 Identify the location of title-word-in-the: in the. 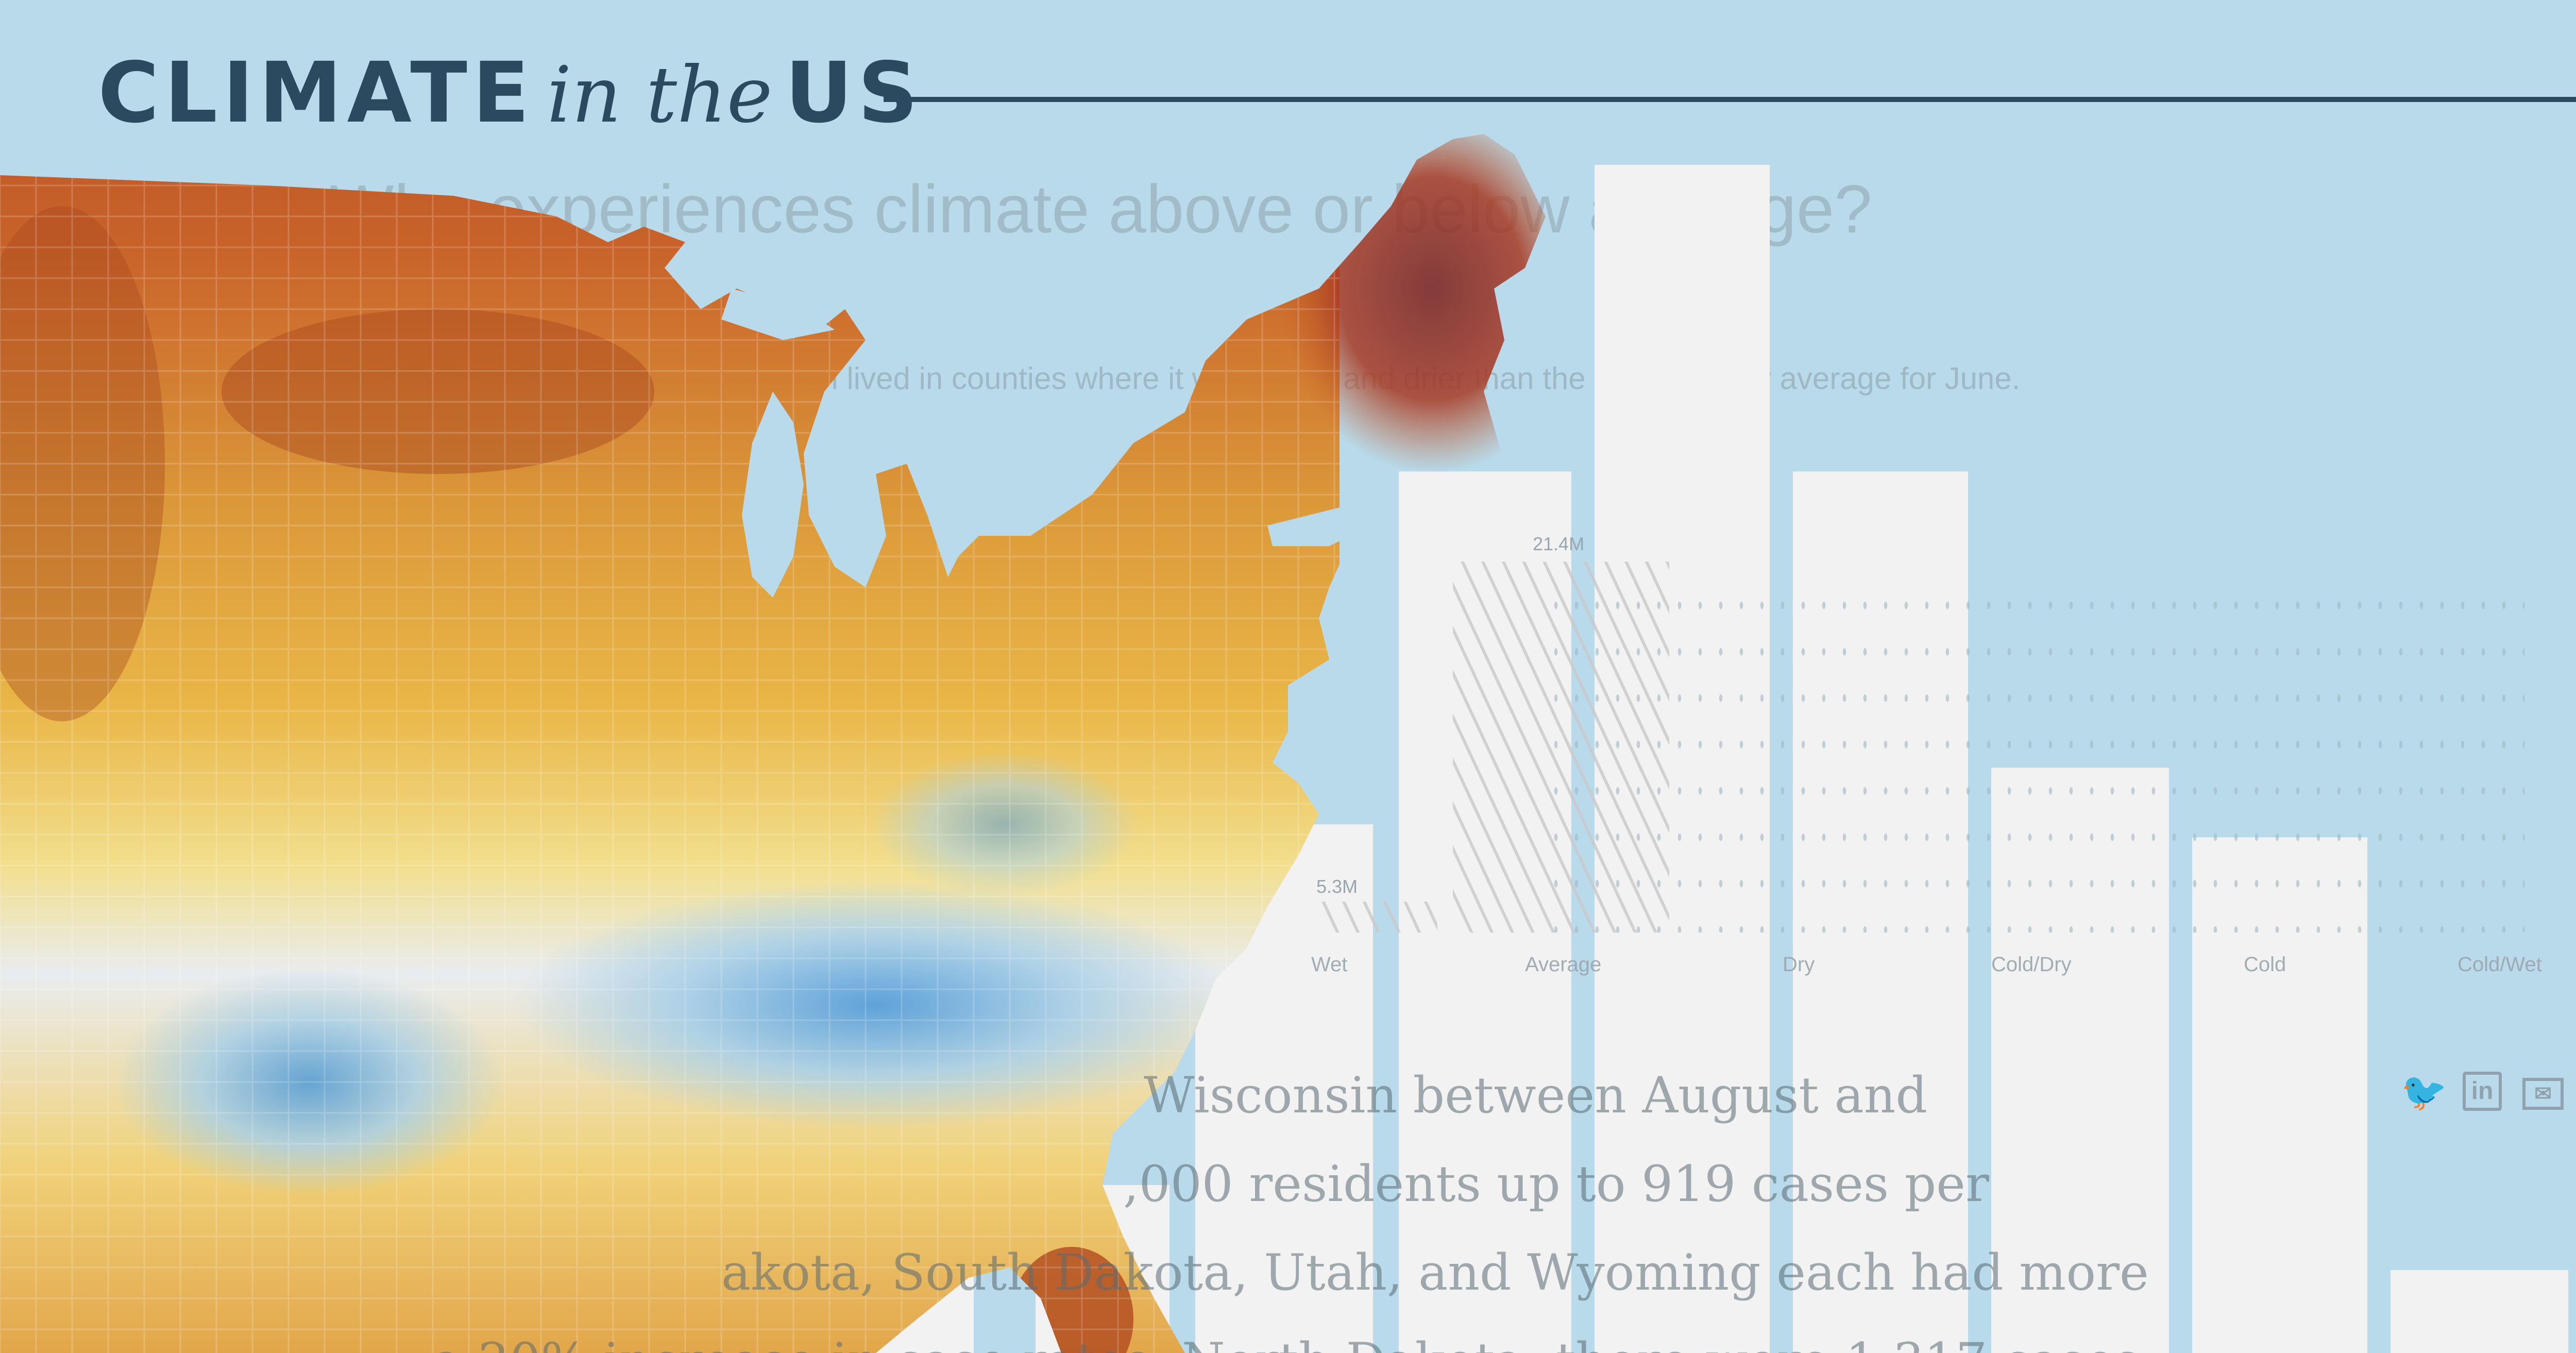
(660, 95).